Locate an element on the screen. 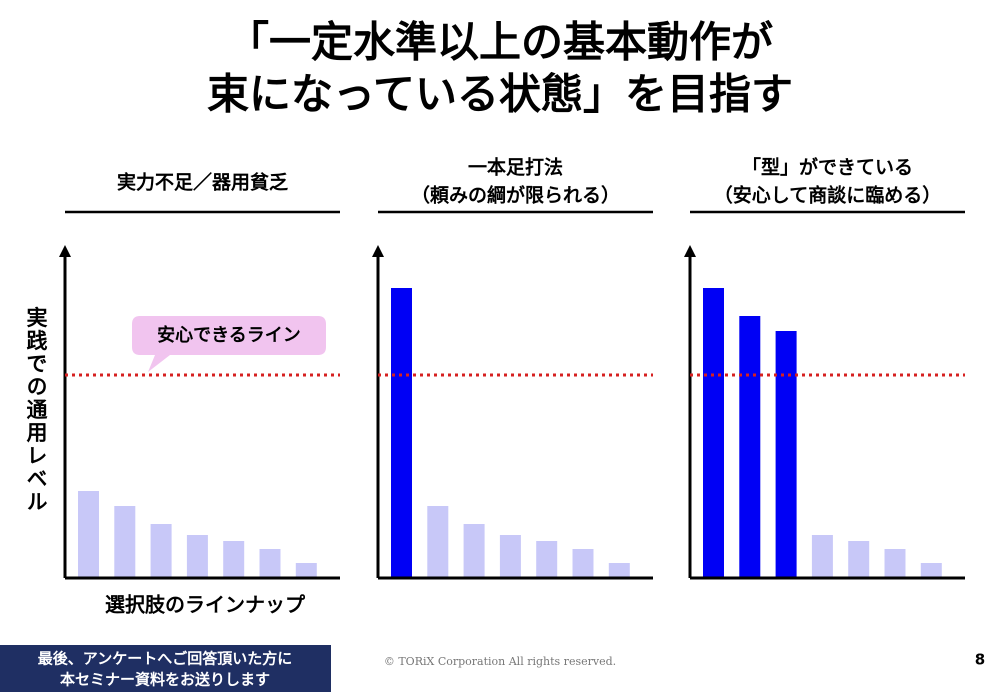  page-number: 8 is located at coordinates (980, 660).